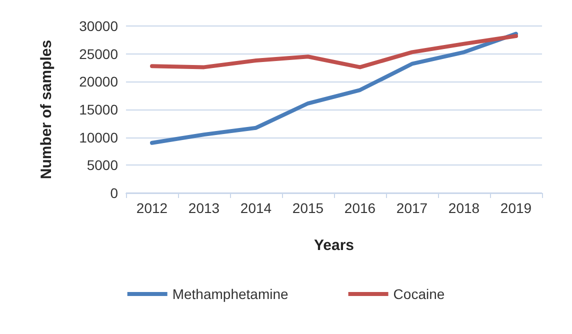 The width and height of the screenshot is (572, 334). I want to click on x-tick-label: 2013, so click(204, 208).